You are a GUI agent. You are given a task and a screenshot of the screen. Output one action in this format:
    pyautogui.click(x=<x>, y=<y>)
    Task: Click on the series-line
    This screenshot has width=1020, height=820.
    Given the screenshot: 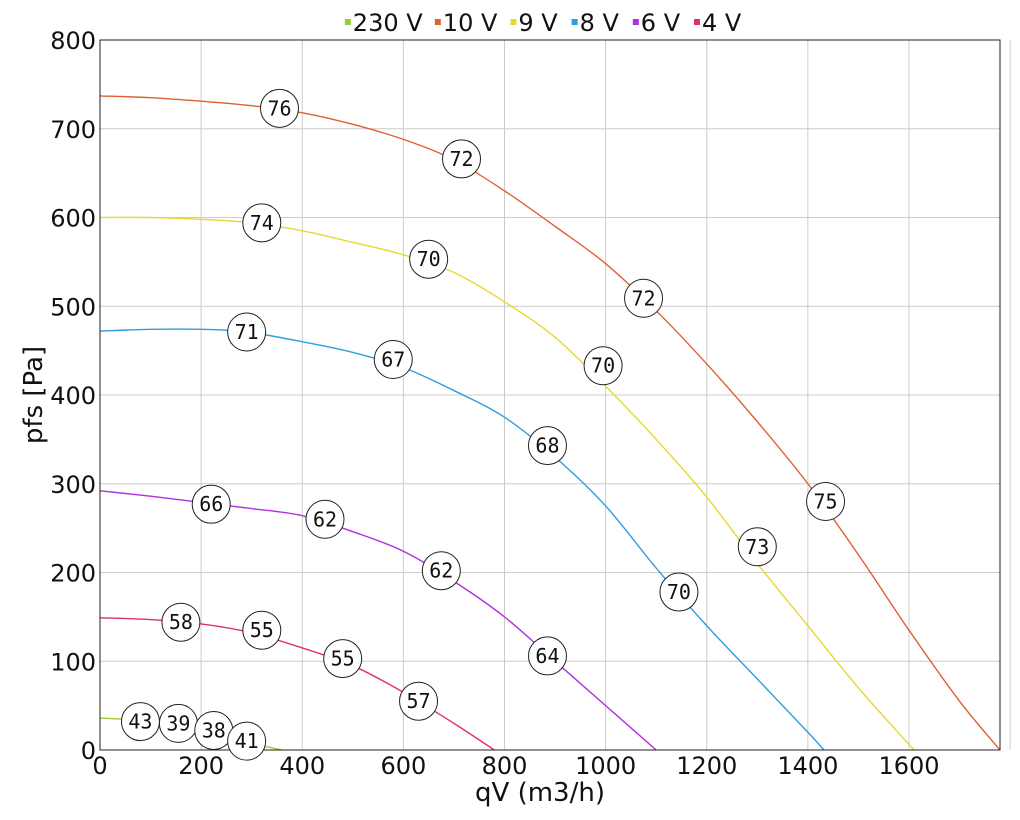 What is the action you would take?
    pyautogui.click(x=297, y=684)
    